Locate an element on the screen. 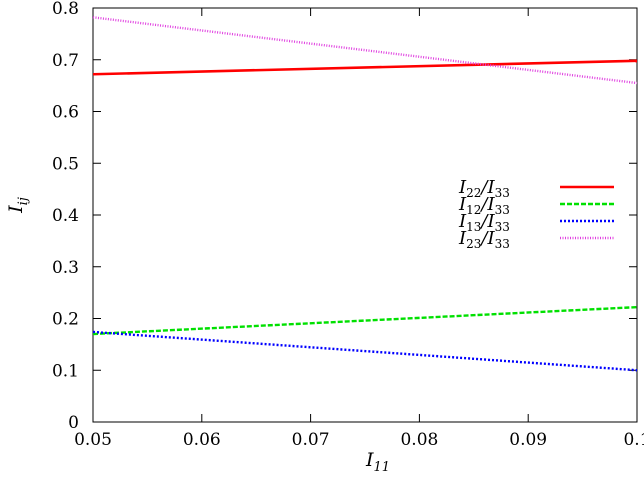  x-tick-label: 0.05 is located at coordinates (93, 440).